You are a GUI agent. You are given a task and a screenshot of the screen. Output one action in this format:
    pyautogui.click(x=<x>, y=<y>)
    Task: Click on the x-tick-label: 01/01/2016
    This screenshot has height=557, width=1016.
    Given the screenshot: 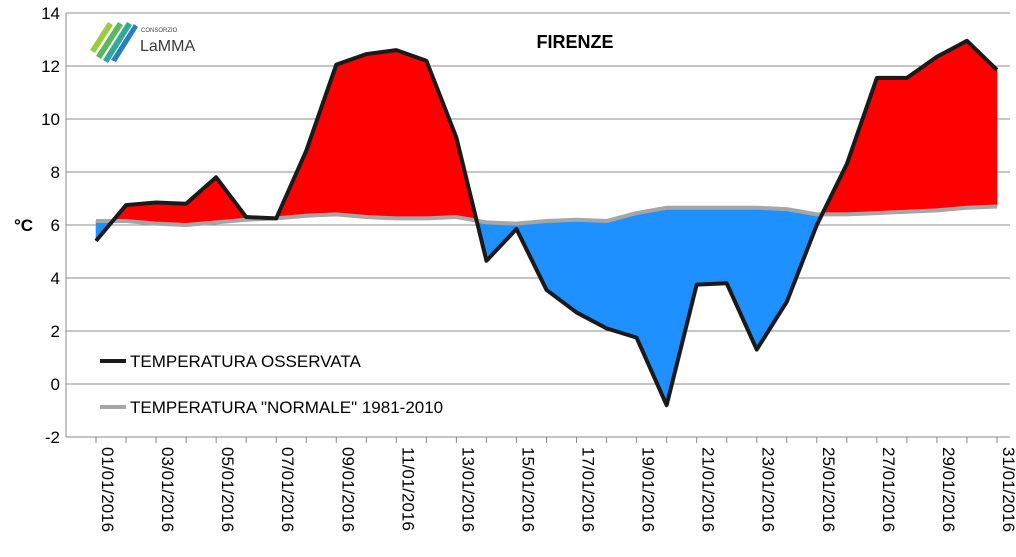 What is the action you would take?
    pyautogui.click(x=107, y=489)
    